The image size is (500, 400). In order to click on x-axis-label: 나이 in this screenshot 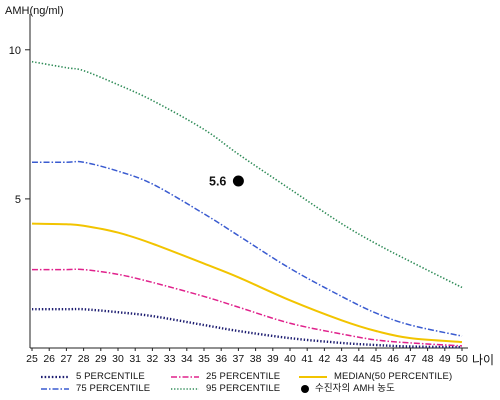, I will do `click(483, 360)`.